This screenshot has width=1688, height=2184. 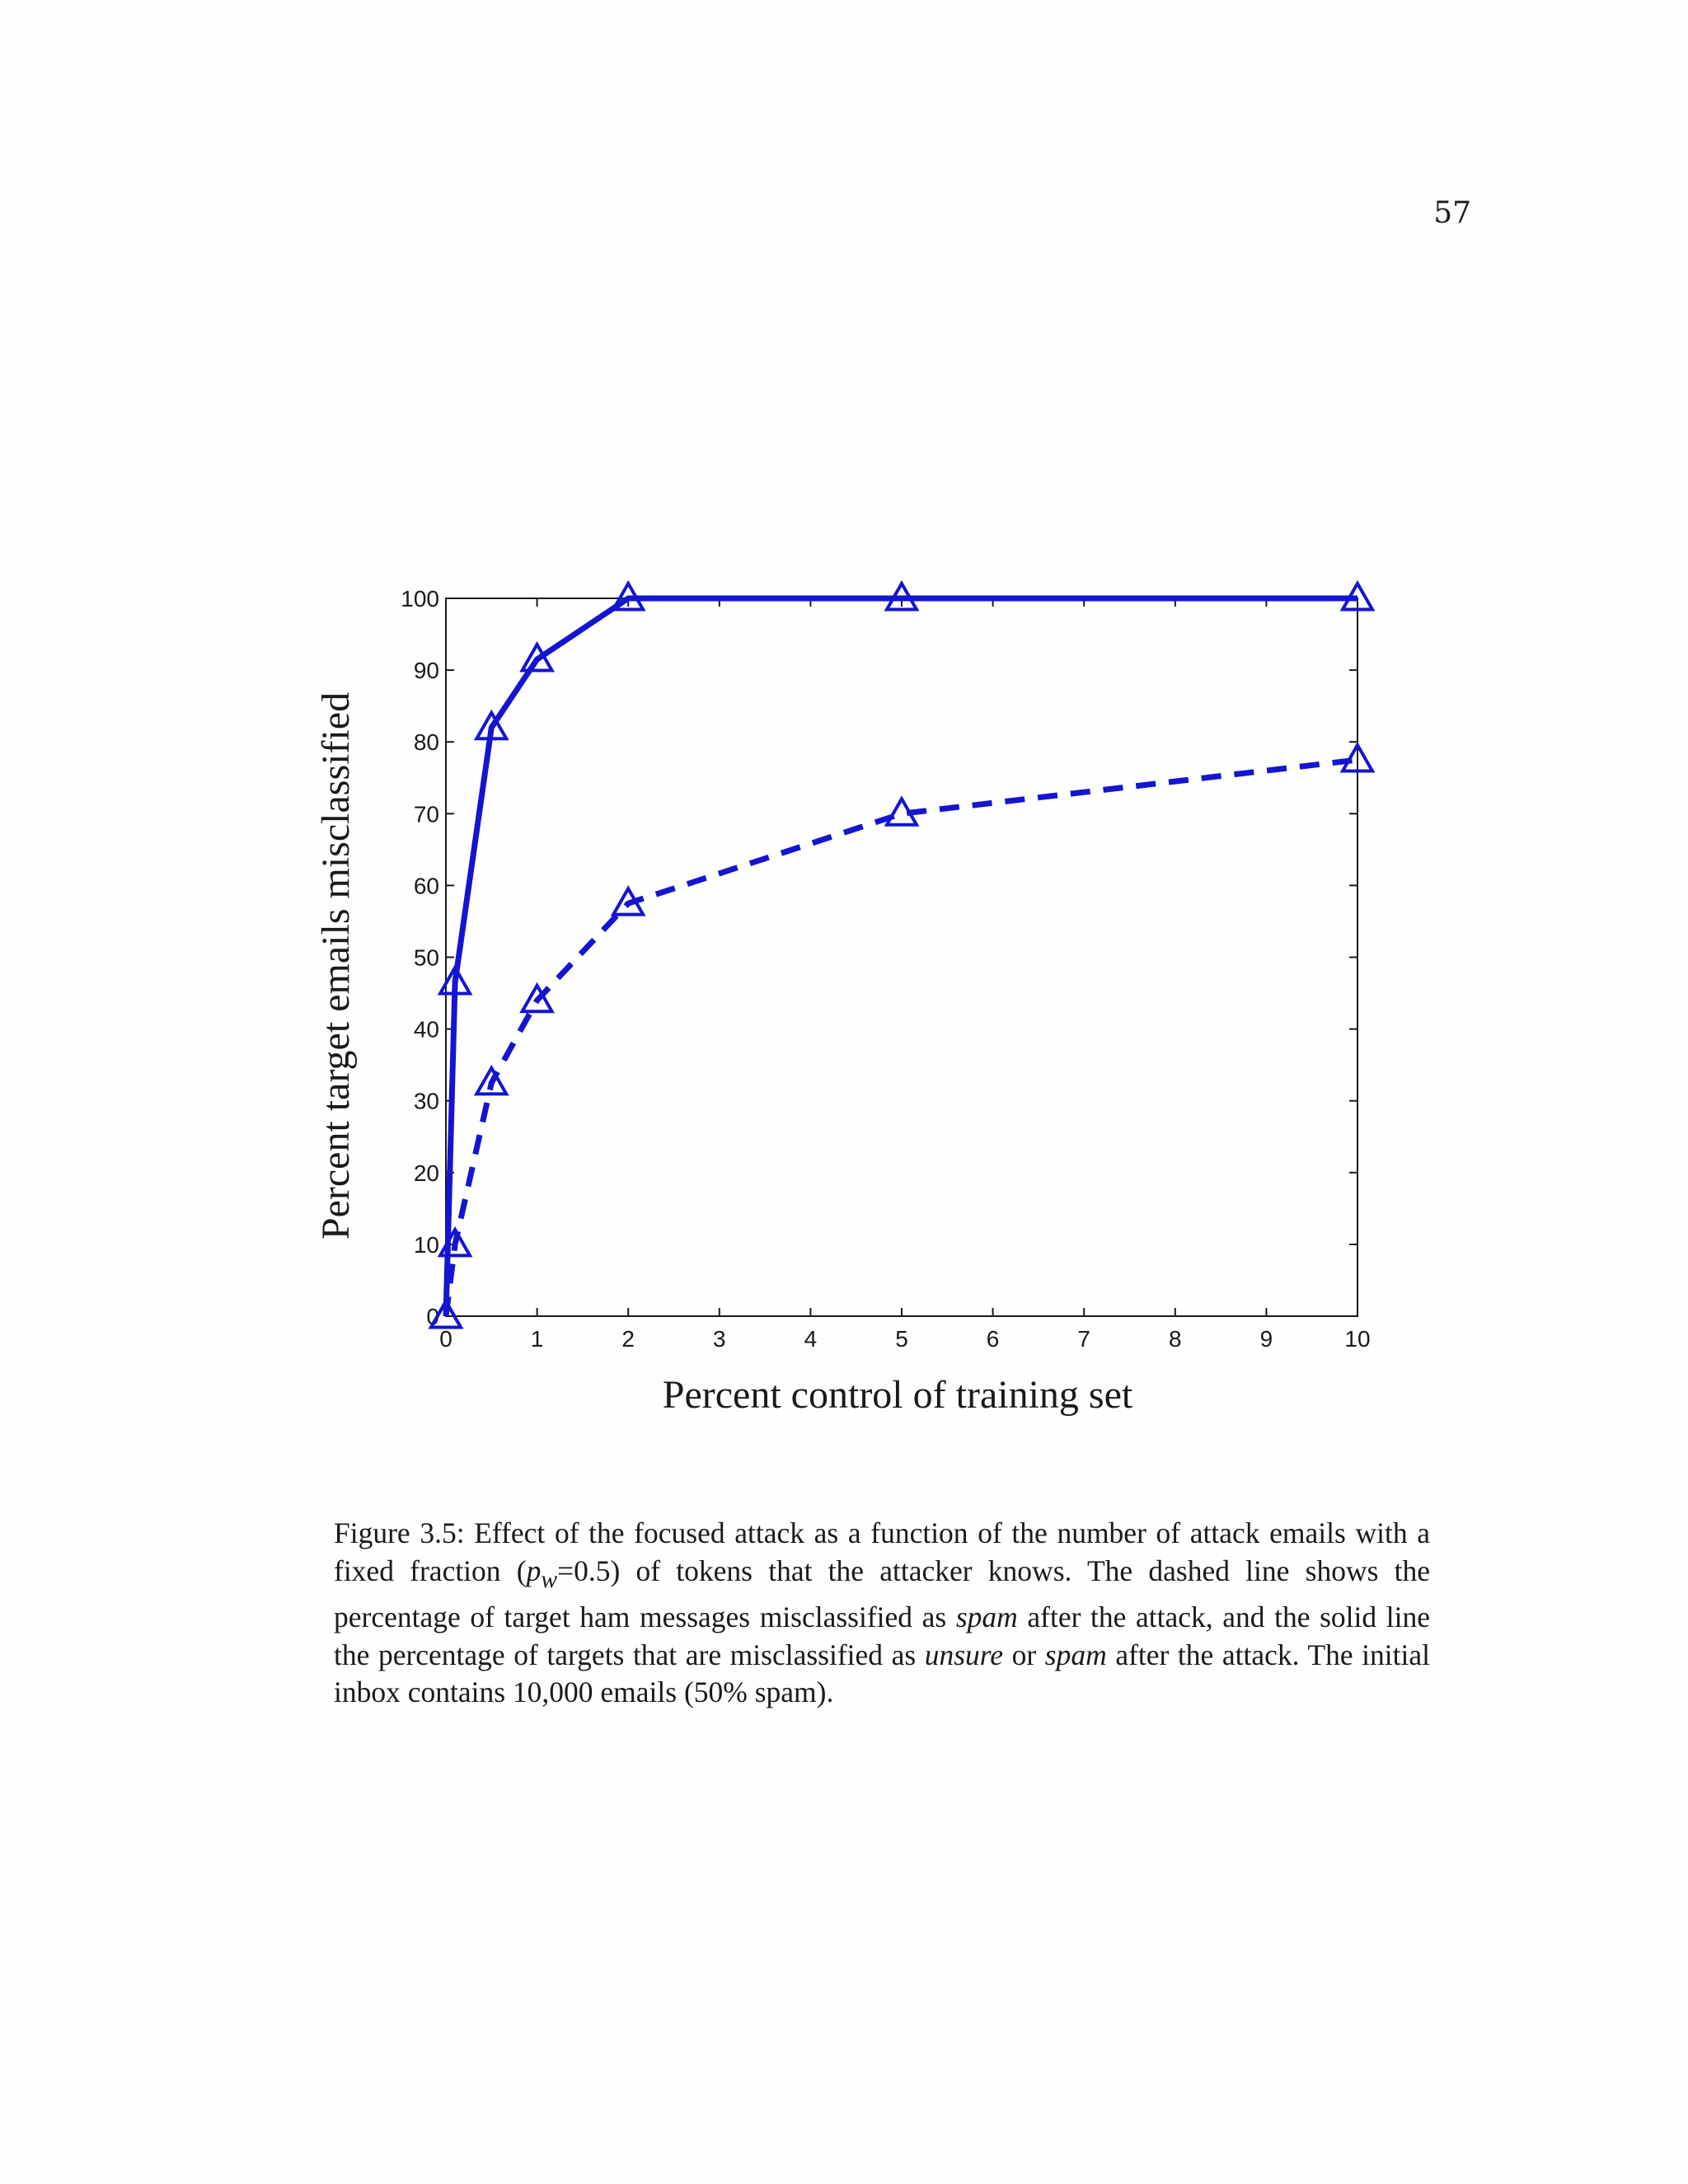 What do you see at coordinates (1176, 1339) in the screenshot?
I see `x-tick-label: 8` at bounding box center [1176, 1339].